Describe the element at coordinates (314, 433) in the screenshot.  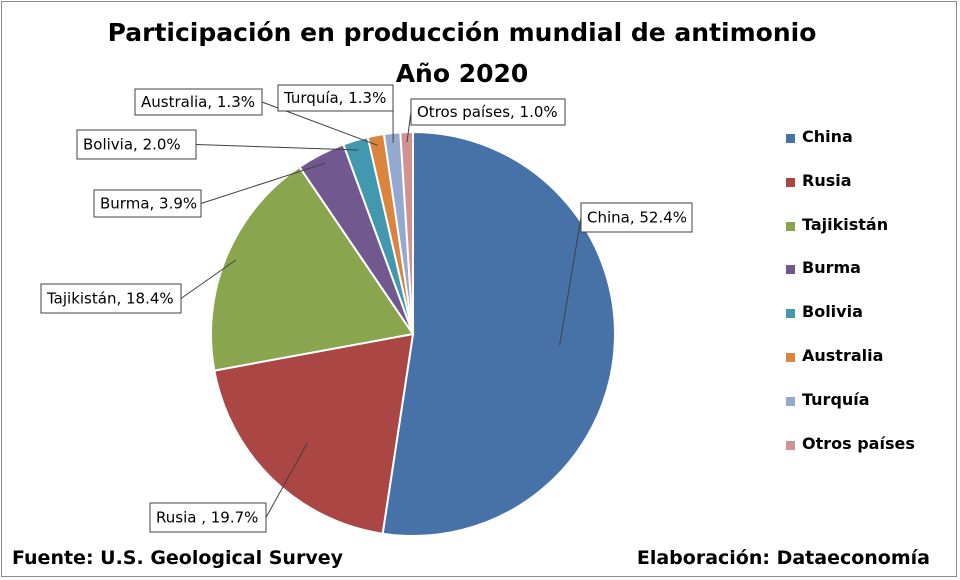
I see `pie-slice-rusia` at that location.